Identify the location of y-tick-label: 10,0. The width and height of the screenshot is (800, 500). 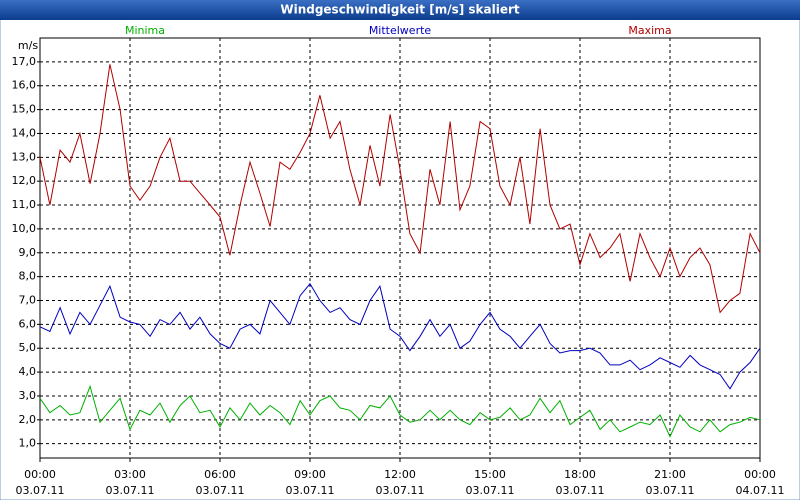
(24, 228).